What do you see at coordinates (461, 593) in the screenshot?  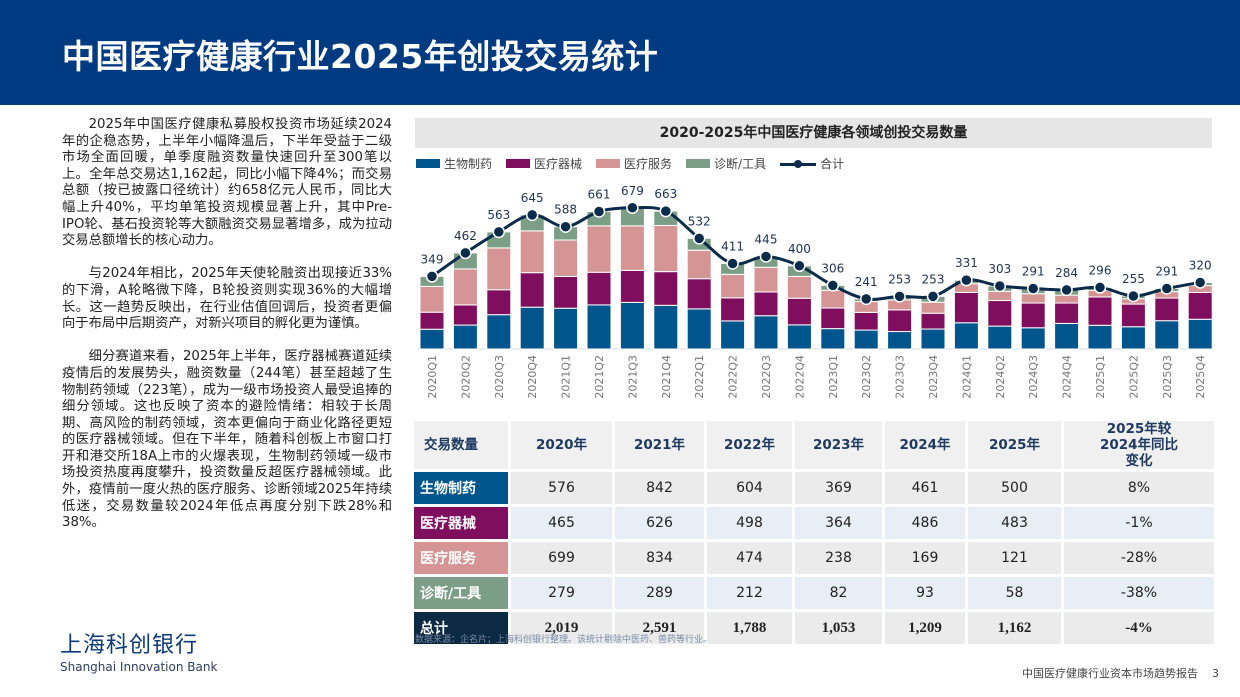 I see `row-label: 诊断/工具` at bounding box center [461, 593].